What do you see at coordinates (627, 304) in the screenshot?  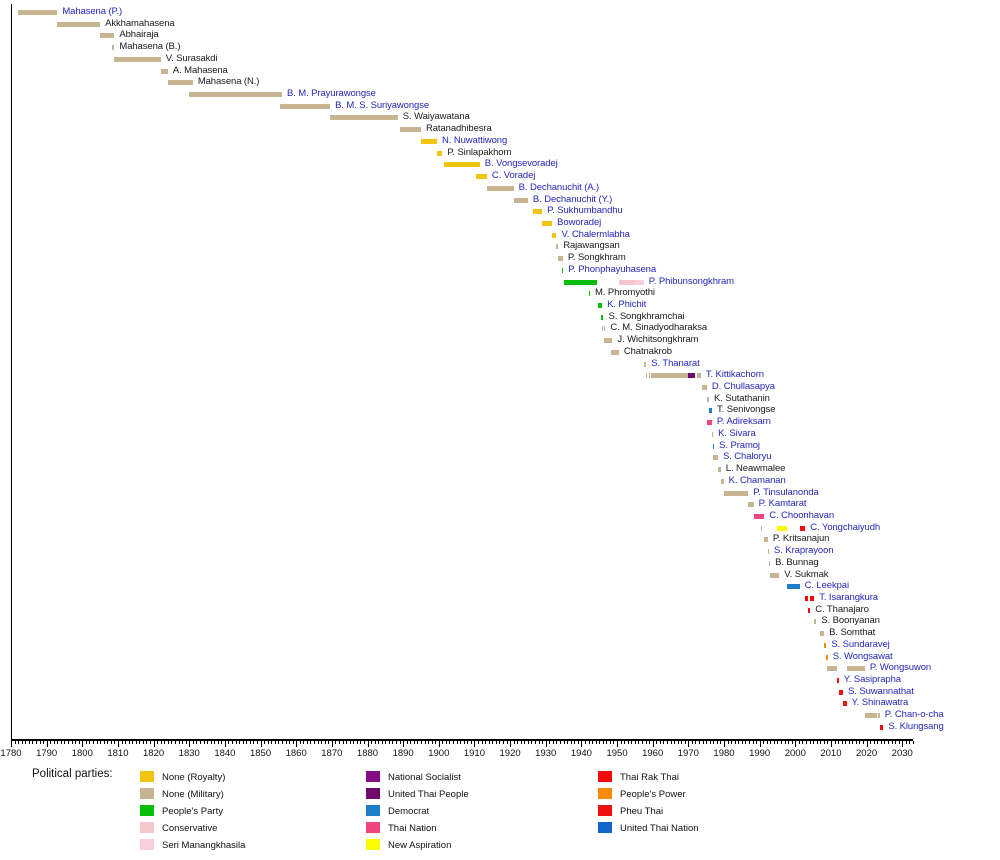 I see `minister-name: K. Phichit` at bounding box center [627, 304].